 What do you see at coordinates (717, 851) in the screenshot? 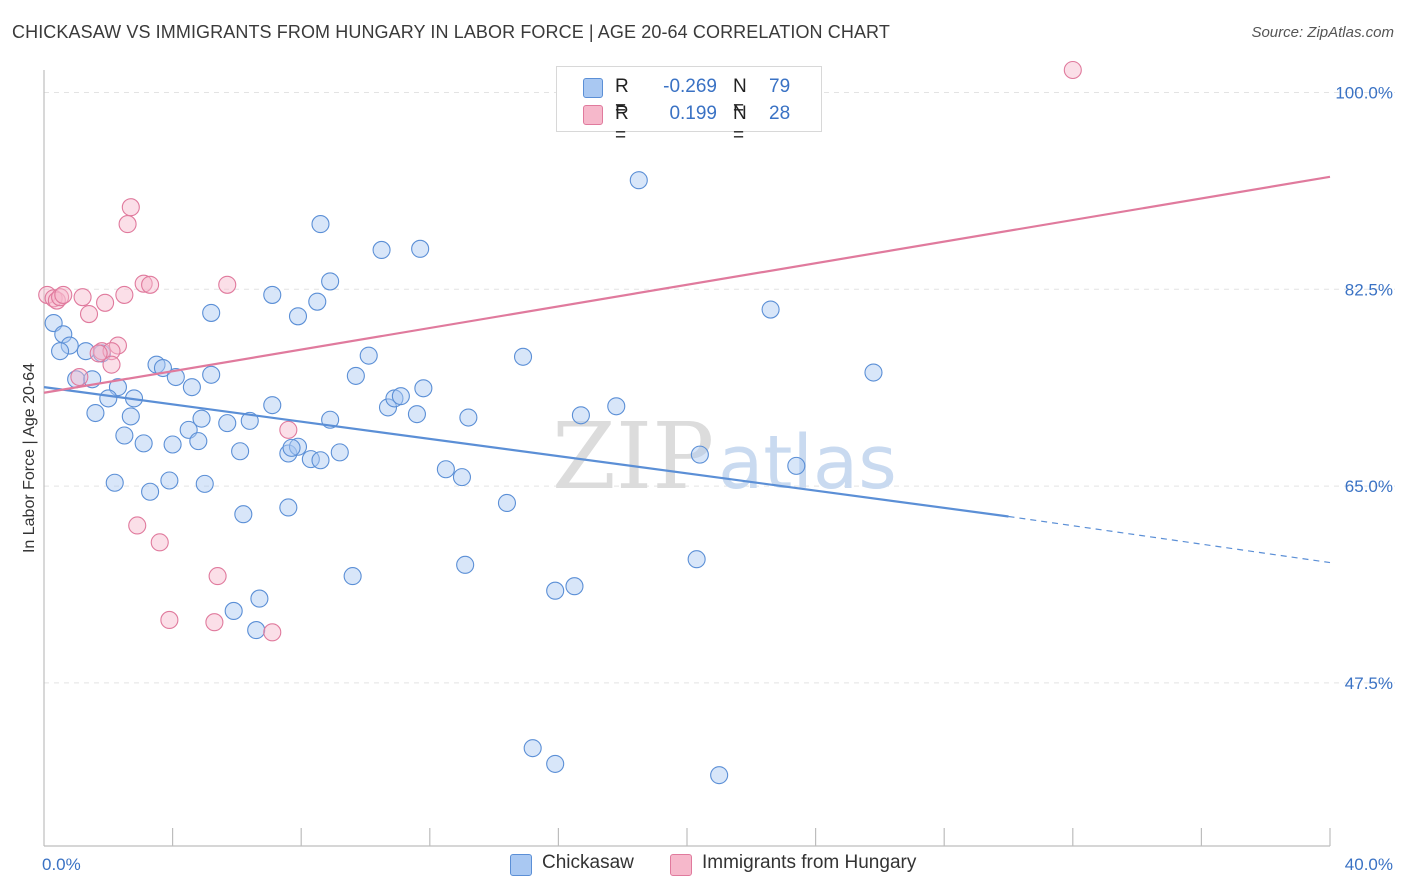
I see `x-ticks: 0.0% 40.0%` at bounding box center [717, 851].